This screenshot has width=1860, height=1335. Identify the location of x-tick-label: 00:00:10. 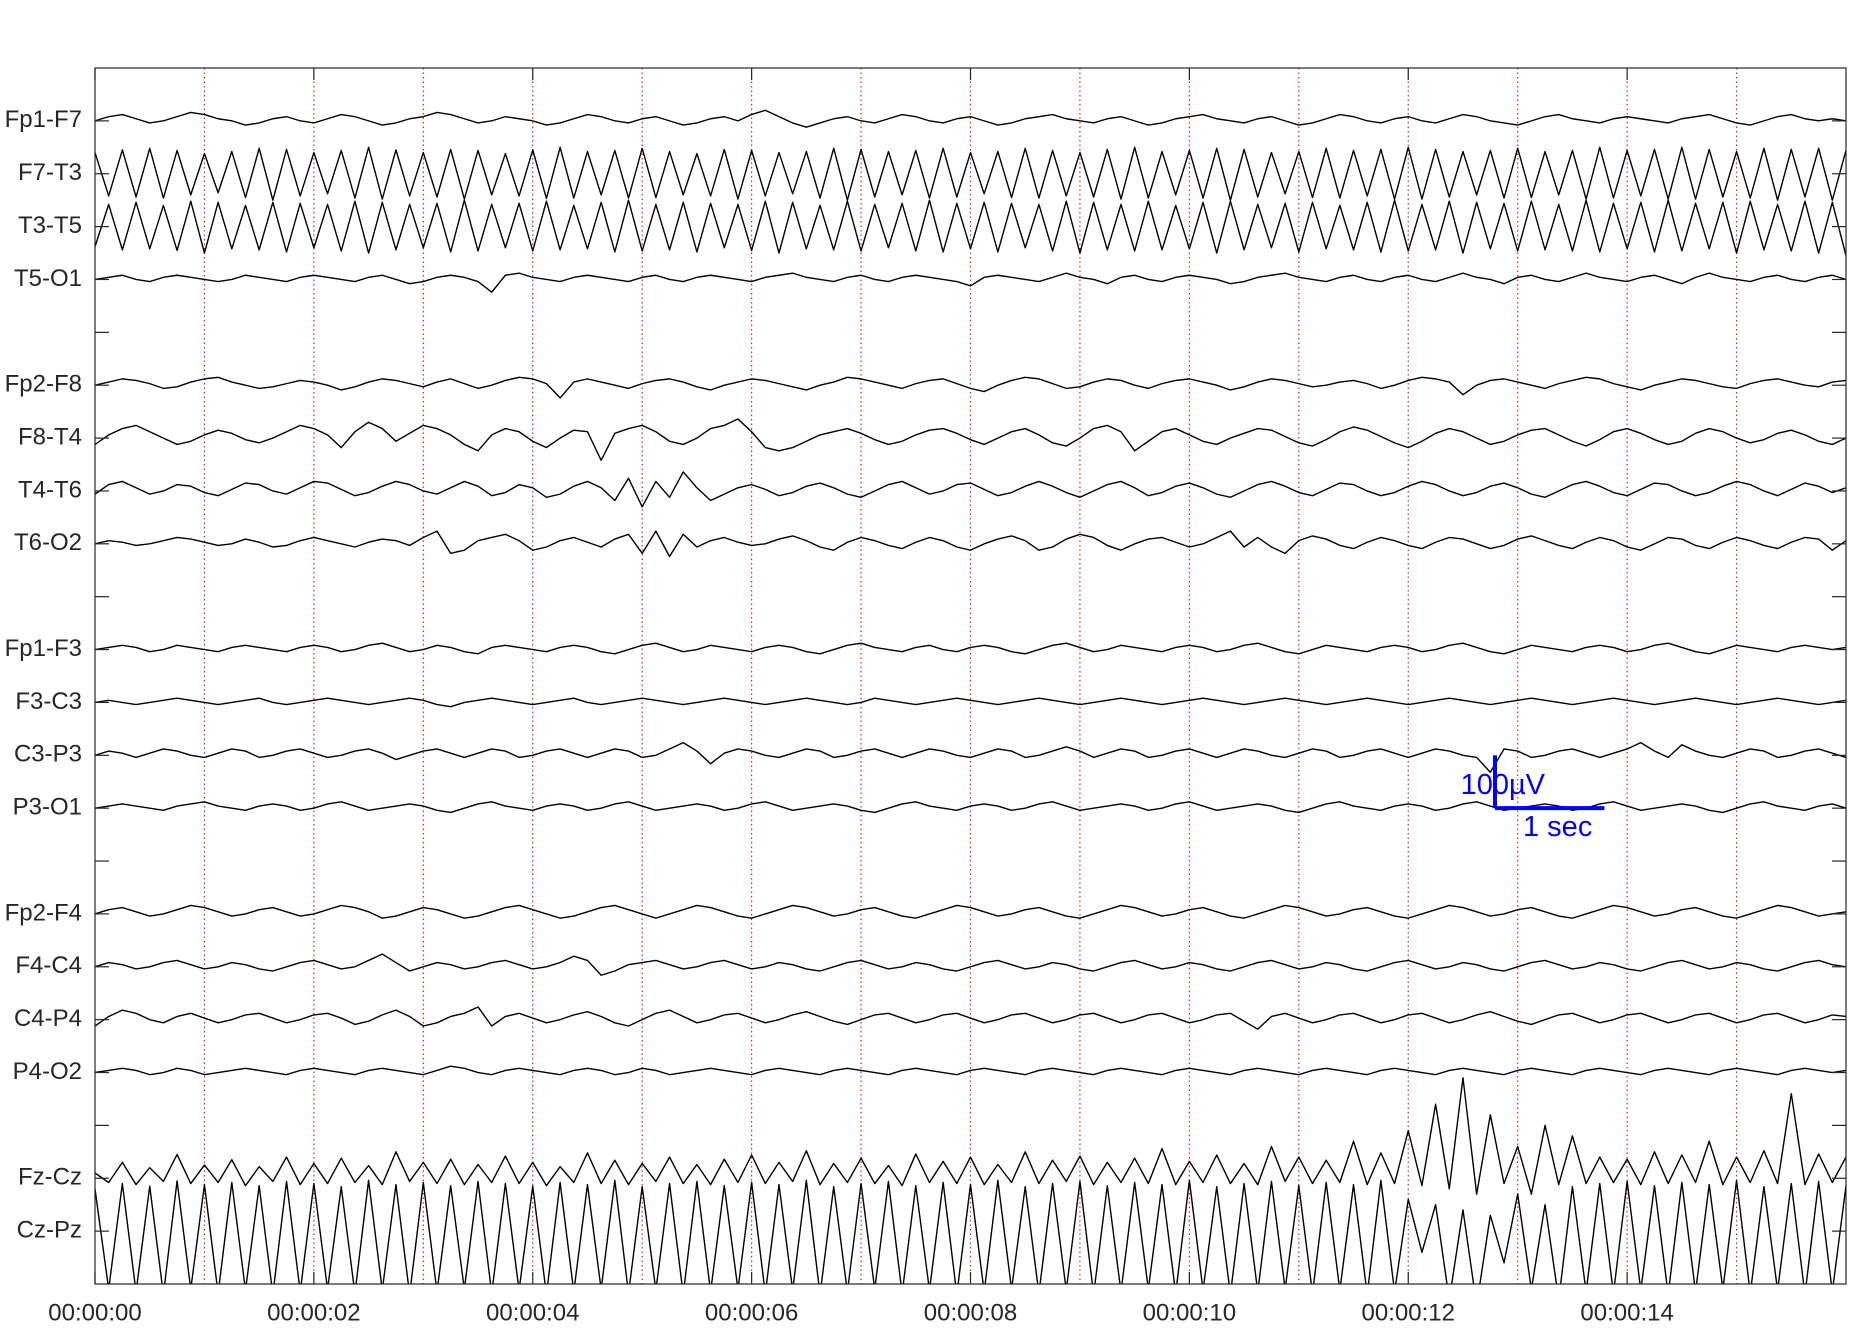
(1189, 1312).